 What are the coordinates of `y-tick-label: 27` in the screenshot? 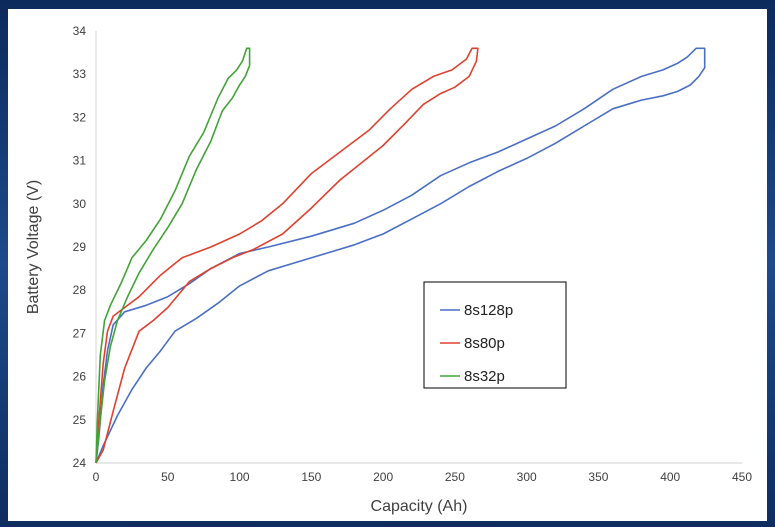 It's located at (80, 333).